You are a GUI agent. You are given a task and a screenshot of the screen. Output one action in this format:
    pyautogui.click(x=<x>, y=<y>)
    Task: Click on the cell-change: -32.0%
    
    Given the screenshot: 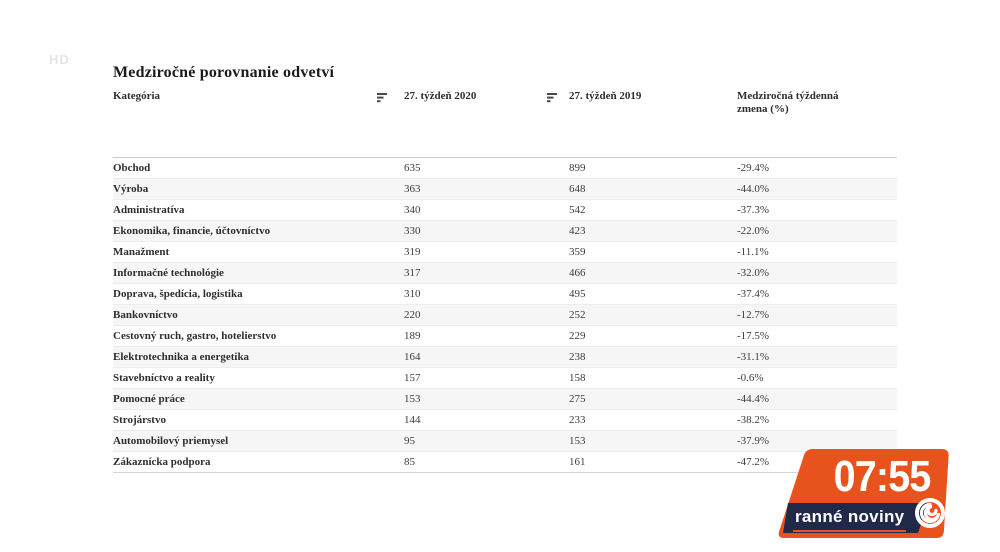 What is the action you would take?
    pyautogui.click(x=753, y=273)
    